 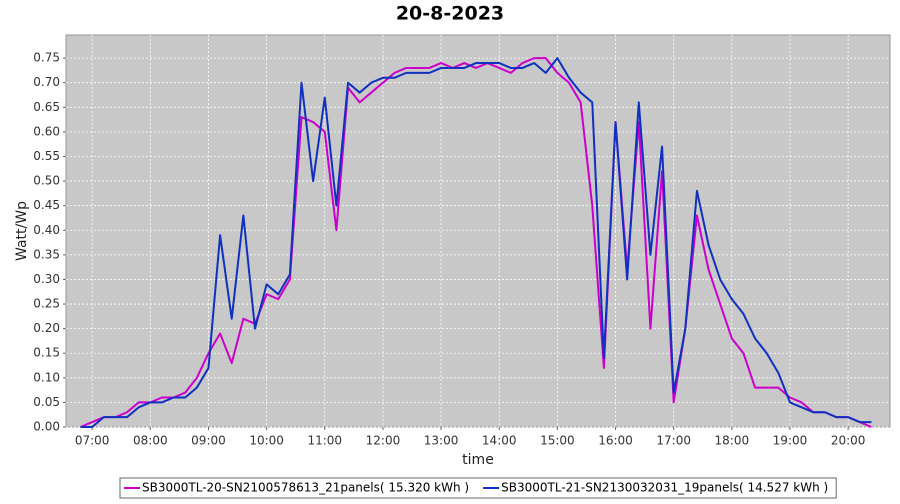 I want to click on y-tick-label: 0.65, so click(x=46, y=107).